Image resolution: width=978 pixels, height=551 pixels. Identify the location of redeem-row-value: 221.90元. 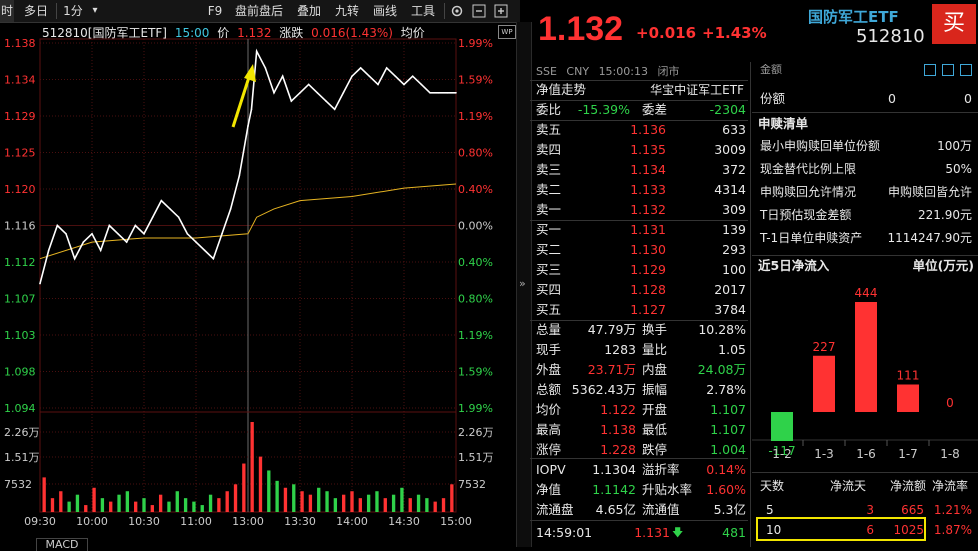
(917, 215).